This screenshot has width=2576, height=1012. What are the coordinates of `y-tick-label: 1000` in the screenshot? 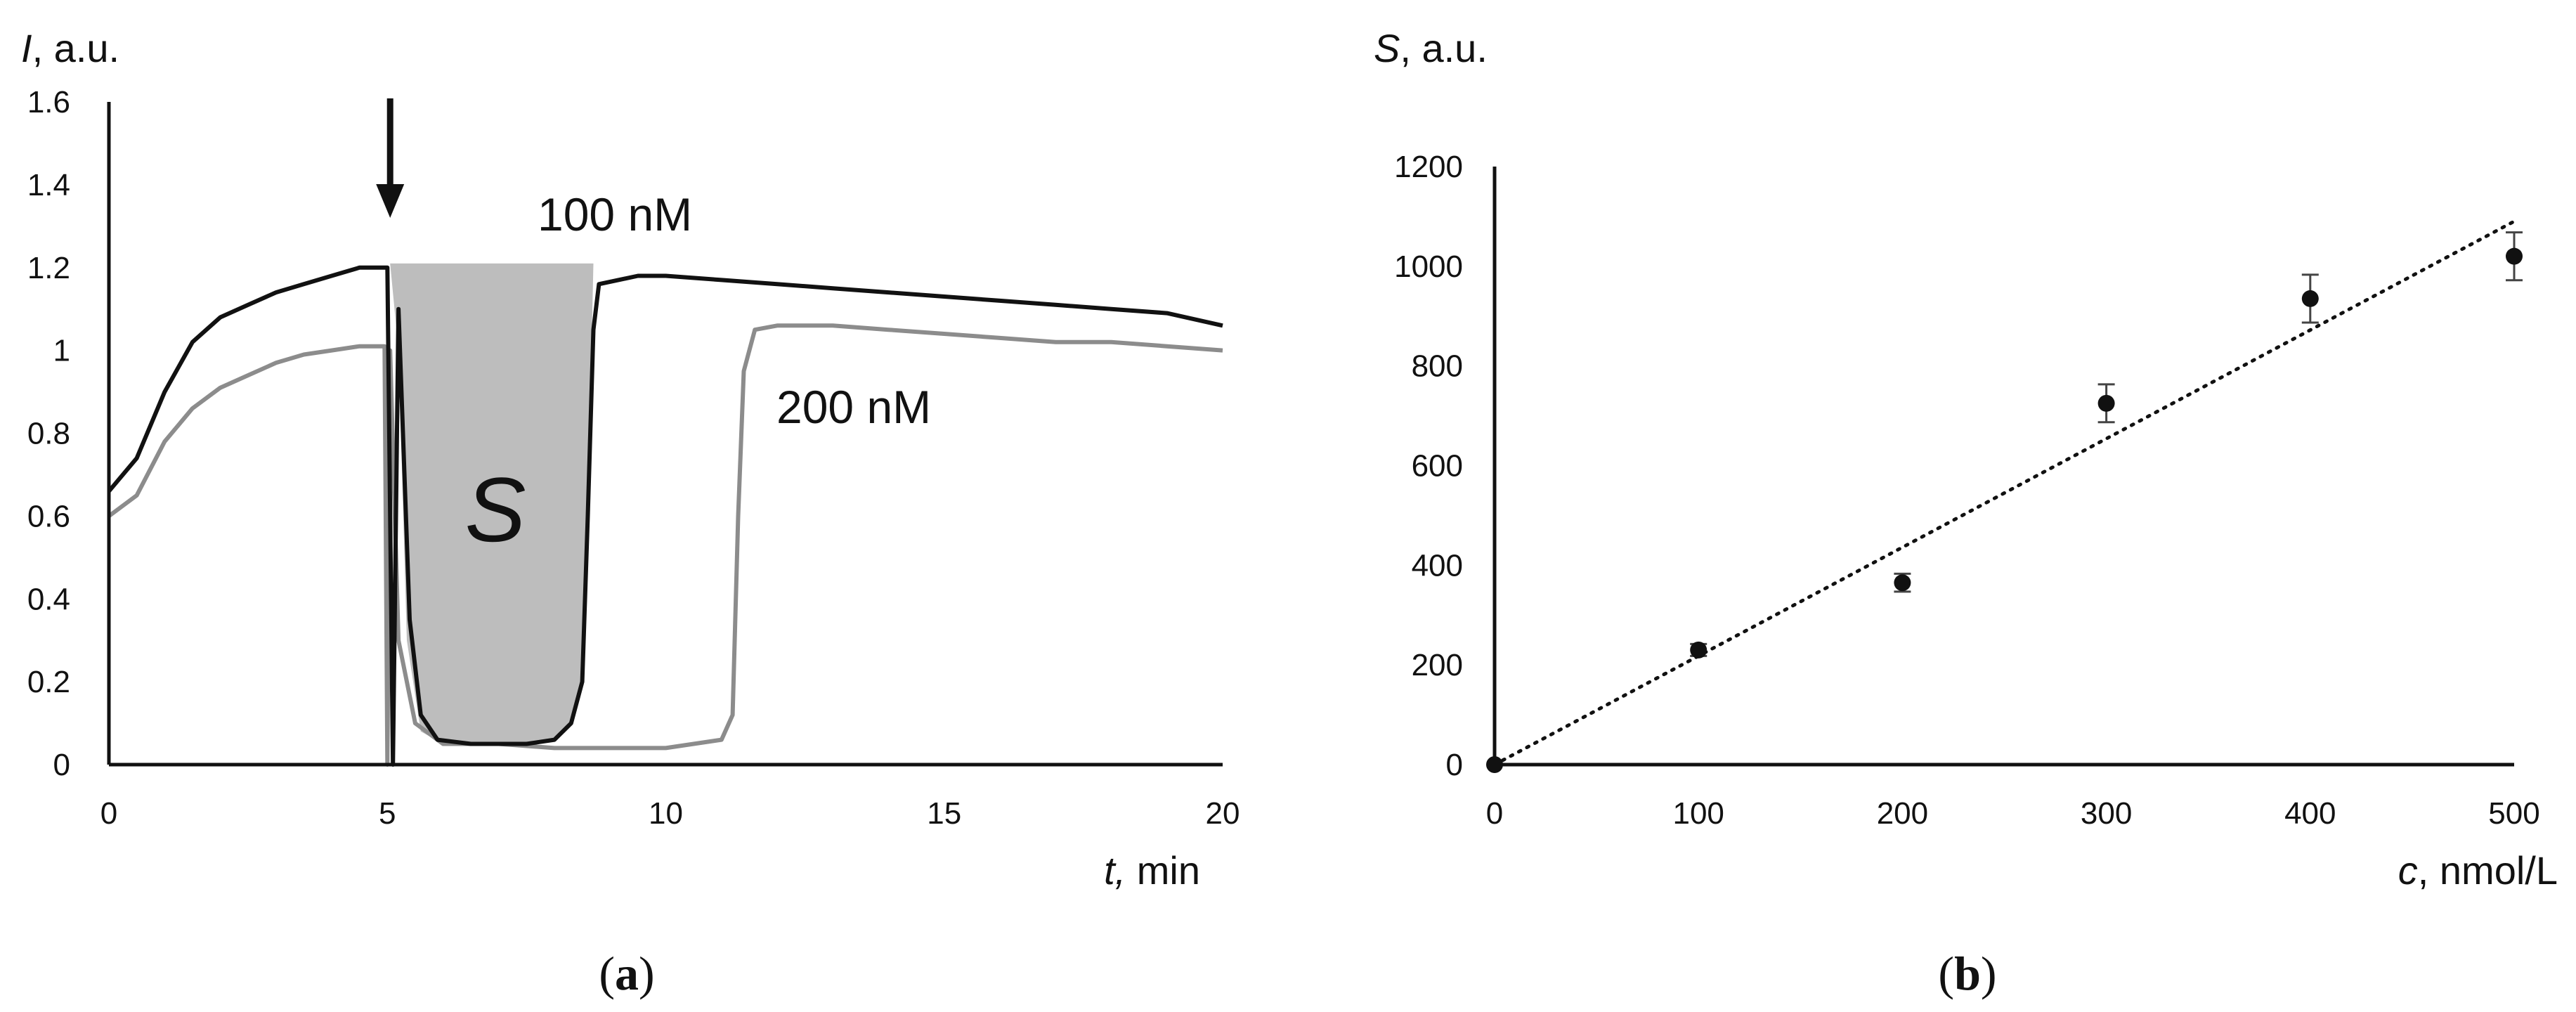 It's located at (1428, 266).